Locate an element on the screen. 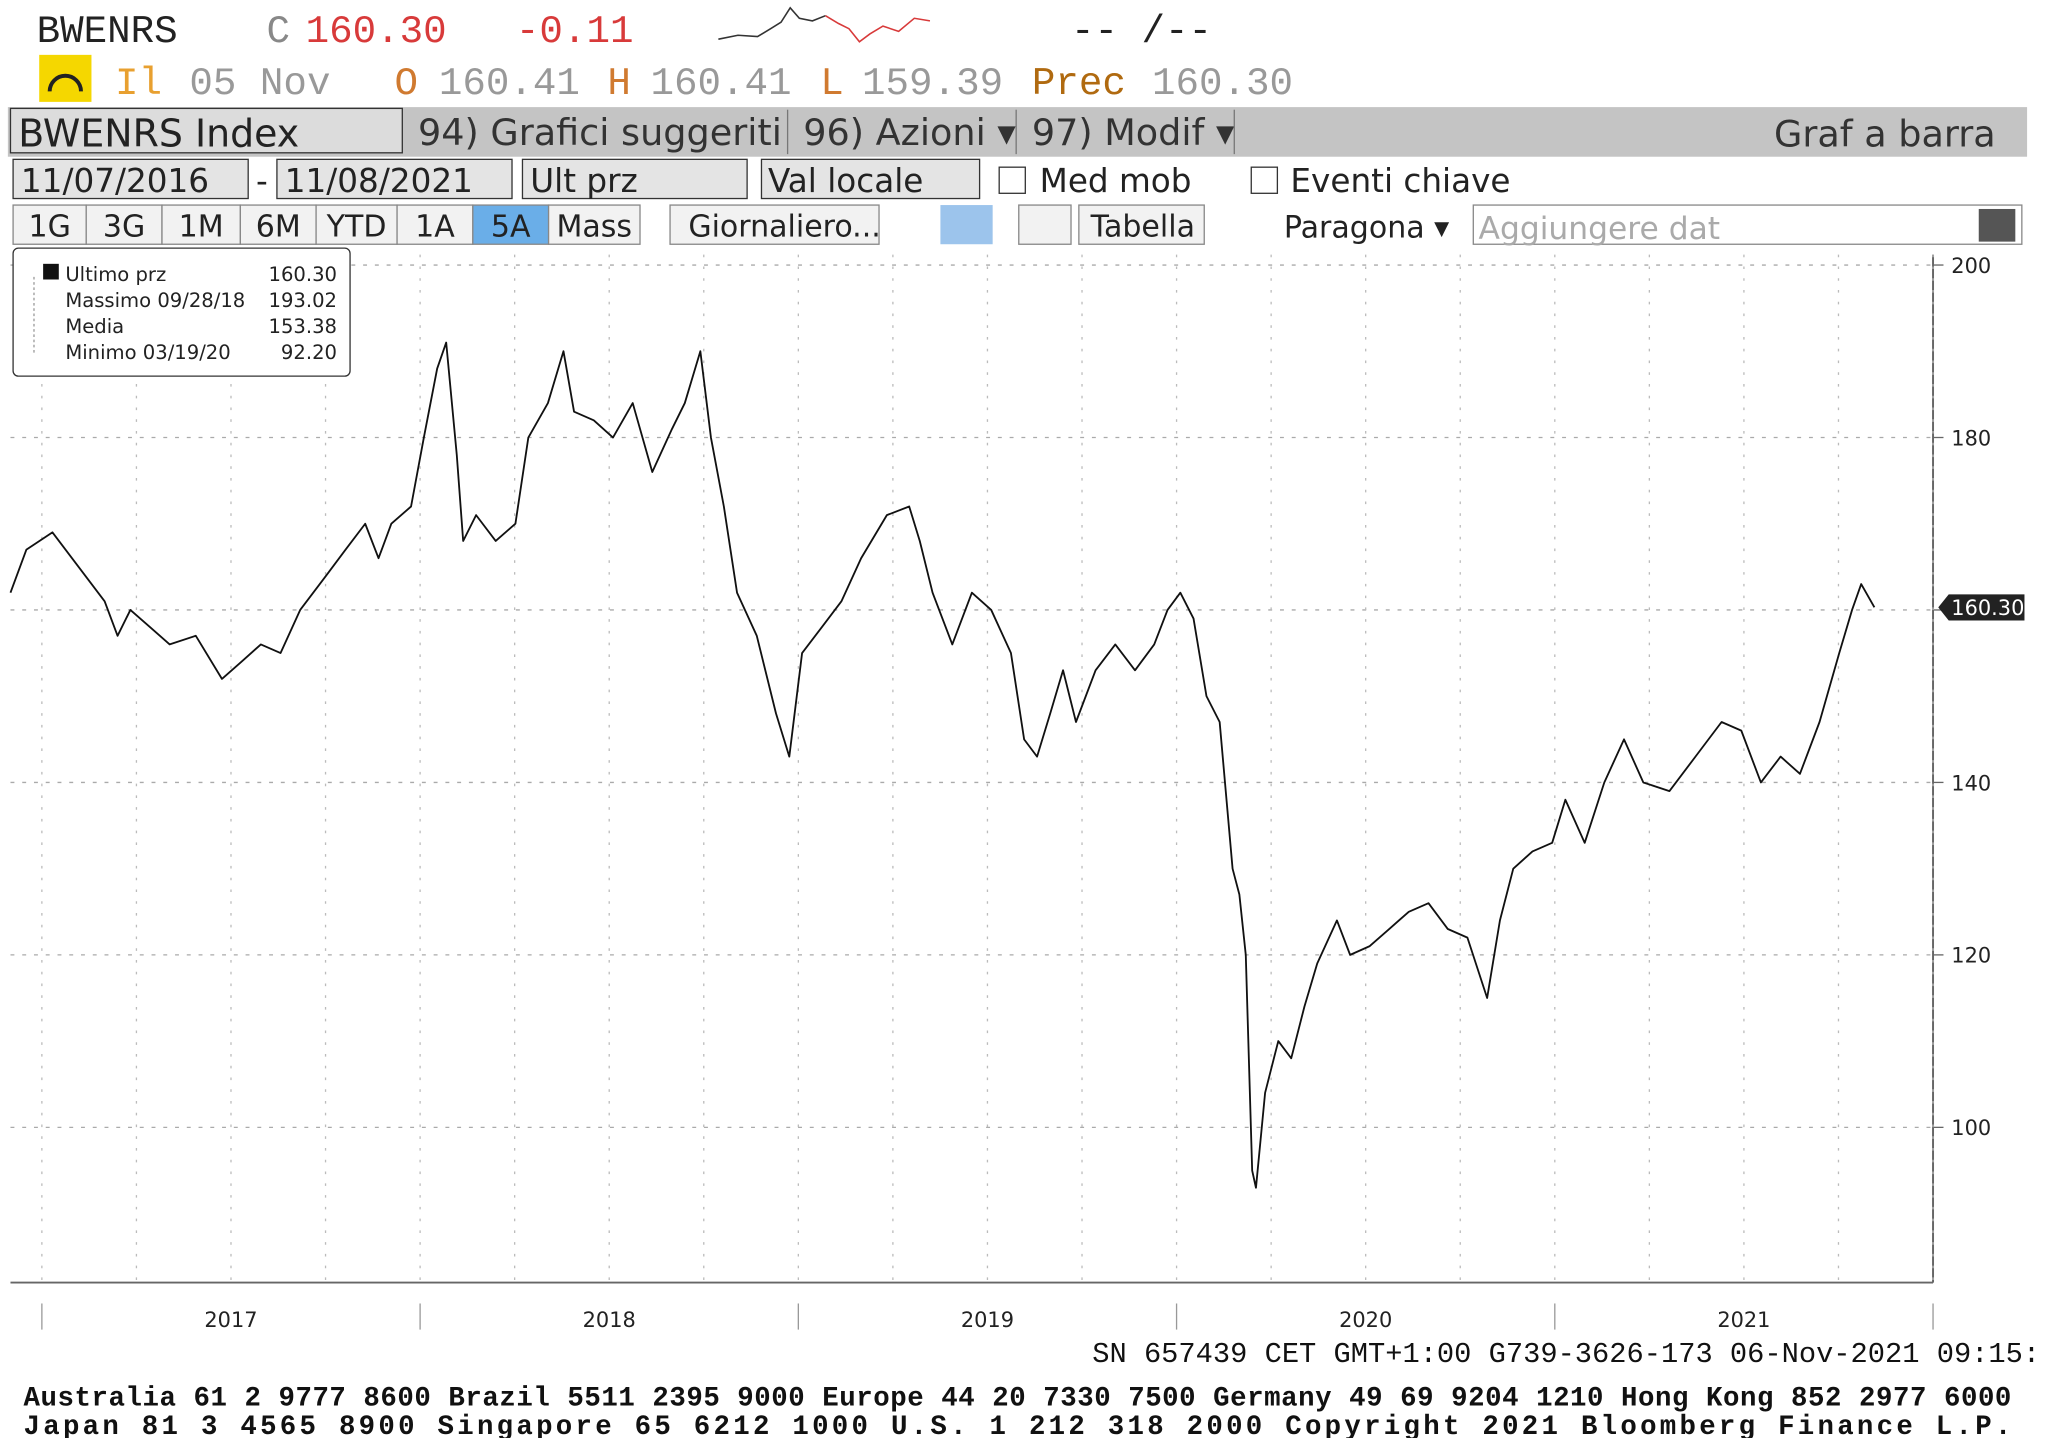 This screenshot has width=2048, height=1438. legend-label: Media is located at coordinates (94, 326).